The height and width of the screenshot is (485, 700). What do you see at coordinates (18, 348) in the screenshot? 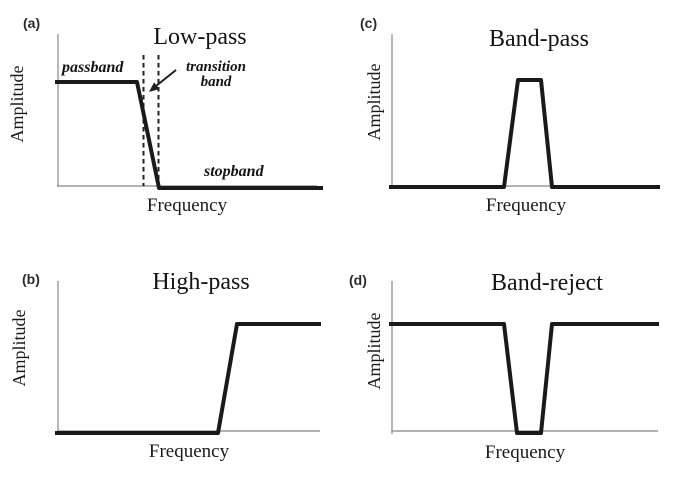
I see `panel-b-ylabel: Amplitude` at bounding box center [18, 348].